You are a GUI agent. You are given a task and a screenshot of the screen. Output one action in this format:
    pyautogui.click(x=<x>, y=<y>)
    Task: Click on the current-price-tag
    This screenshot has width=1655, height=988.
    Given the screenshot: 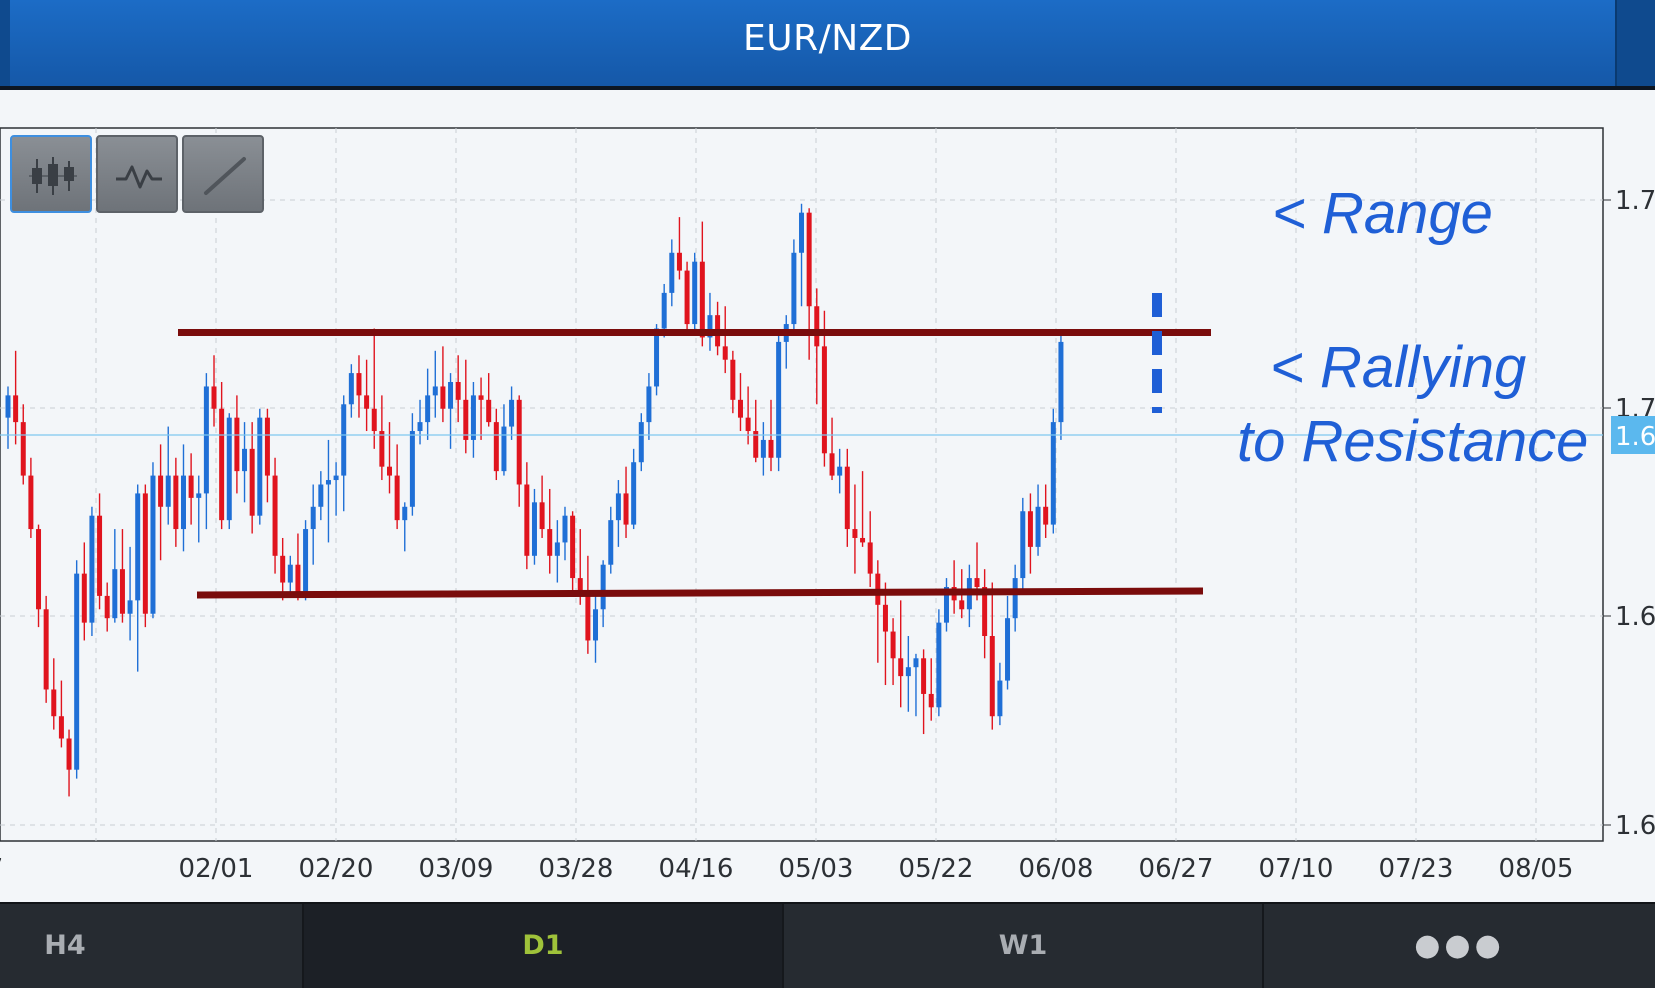 What is the action you would take?
    pyautogui.click(x=1633, y=435)
    